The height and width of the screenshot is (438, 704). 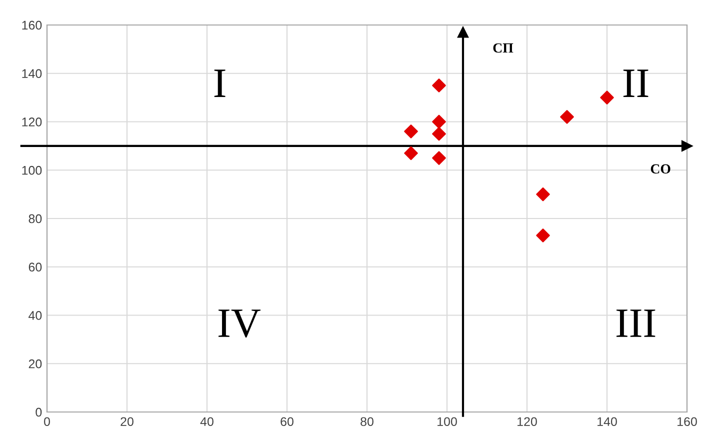 I want to click on x-tick-label: 80, so click(x=367, y=421).